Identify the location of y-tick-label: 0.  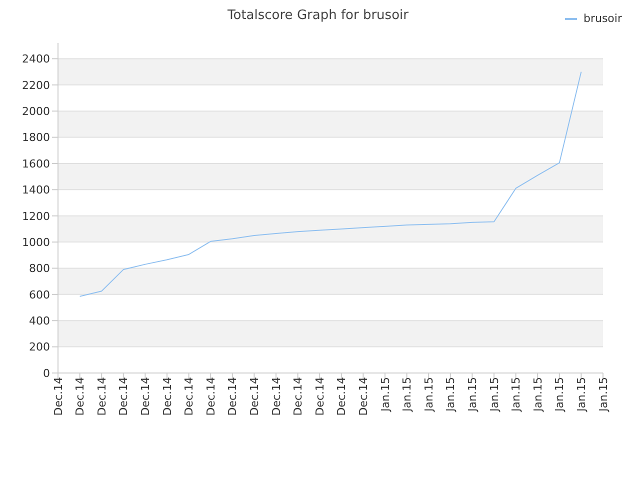
(46, 373).